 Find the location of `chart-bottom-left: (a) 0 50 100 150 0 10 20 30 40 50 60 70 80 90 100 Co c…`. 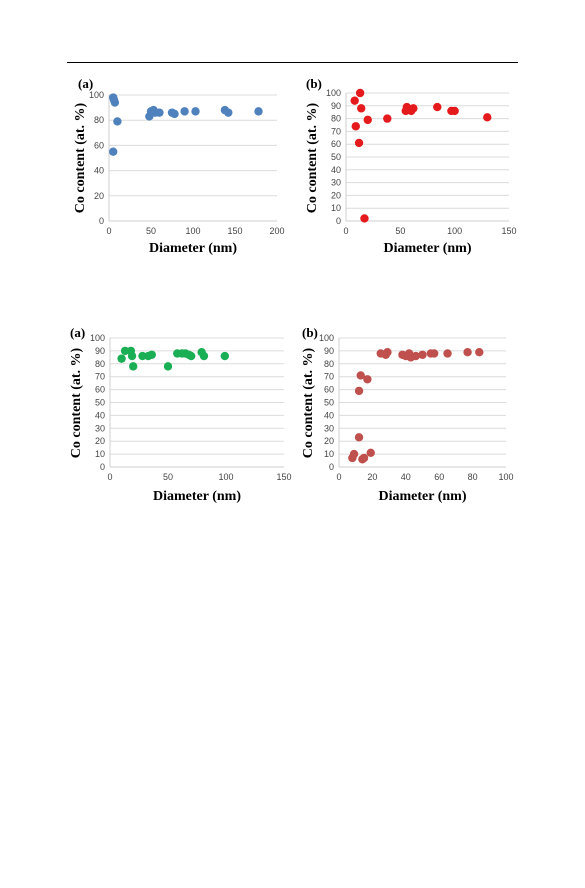

chart-bottom-left: (a) 0 50 100 150 0 10 20 30 40 50 60 70 80 90 100 Co c… is located at coordinates (180, 414).